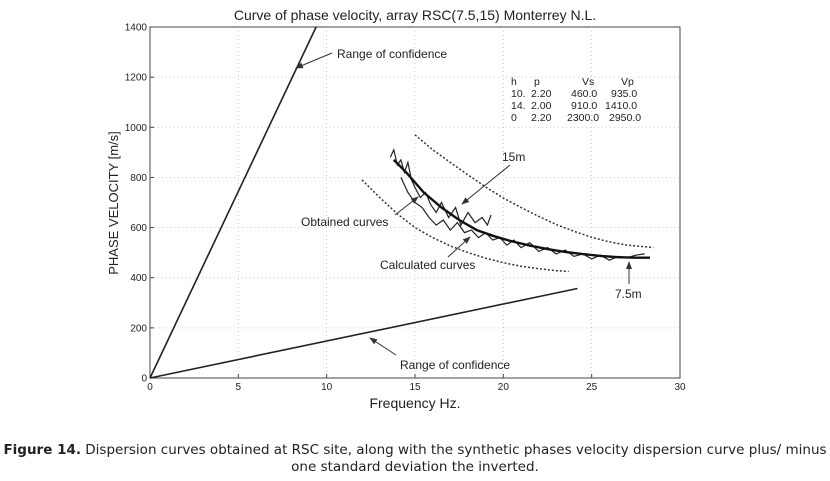 This screenshot has width=830, height=481. What do you see at coordinates (680, 387) in the screenshot?
I see `x-tick-label: 30` at bounding box center [680, 387].